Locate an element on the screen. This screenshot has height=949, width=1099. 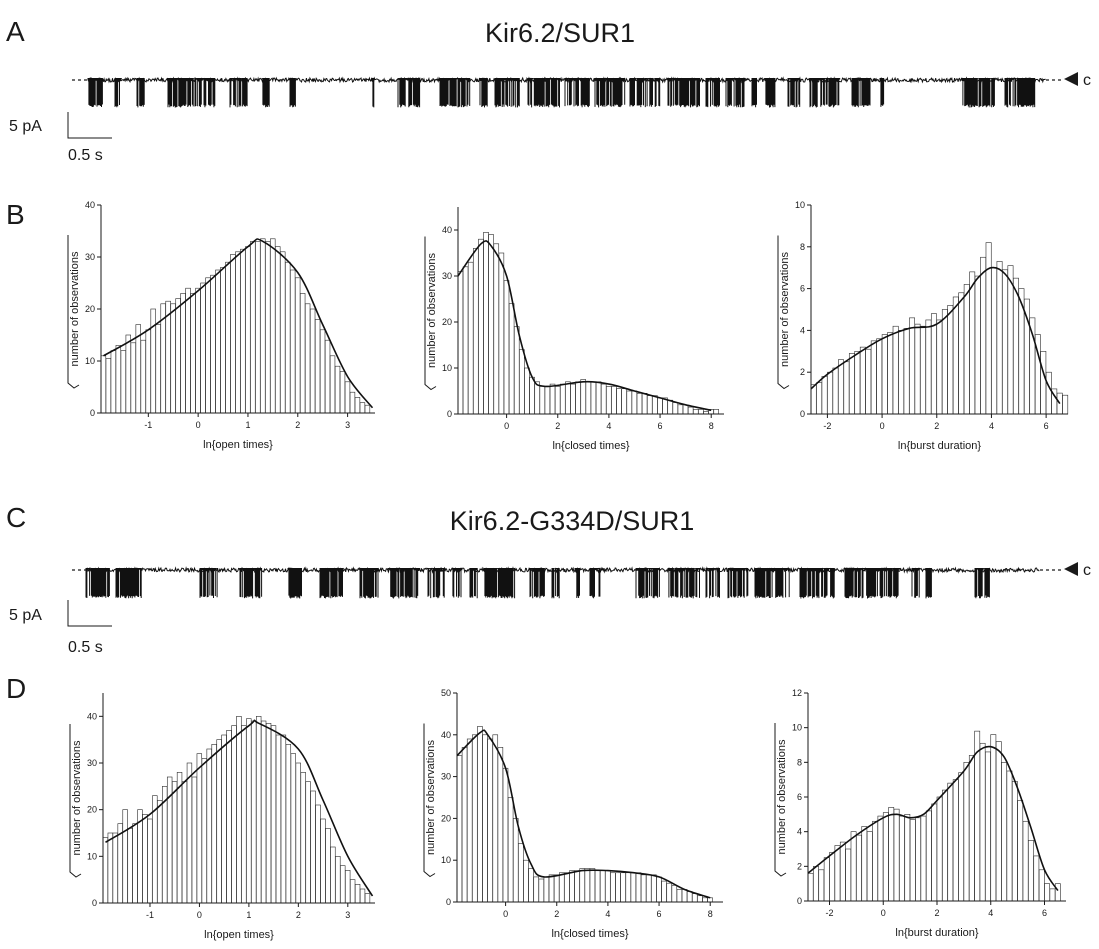
y-tick-label: 4 is located at coordinates (799, 832).